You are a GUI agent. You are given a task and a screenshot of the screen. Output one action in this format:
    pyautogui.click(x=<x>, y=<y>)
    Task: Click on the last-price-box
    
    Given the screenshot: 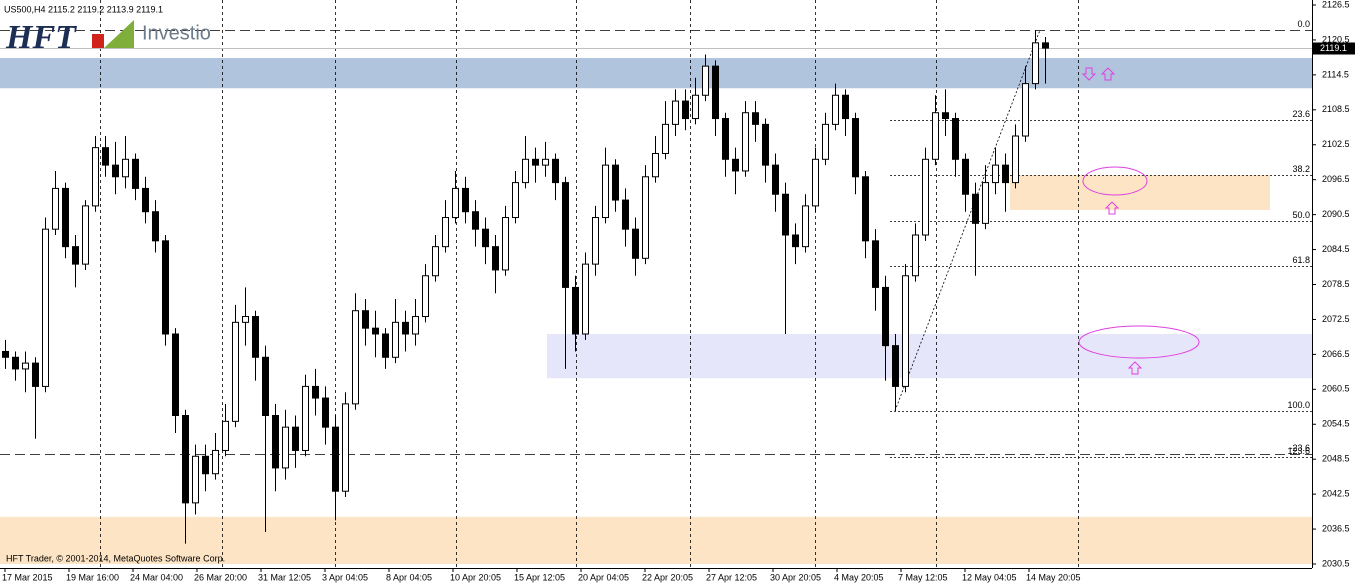 What is the action you would take?
    pyautogui.click(x=1334, y=48)
    